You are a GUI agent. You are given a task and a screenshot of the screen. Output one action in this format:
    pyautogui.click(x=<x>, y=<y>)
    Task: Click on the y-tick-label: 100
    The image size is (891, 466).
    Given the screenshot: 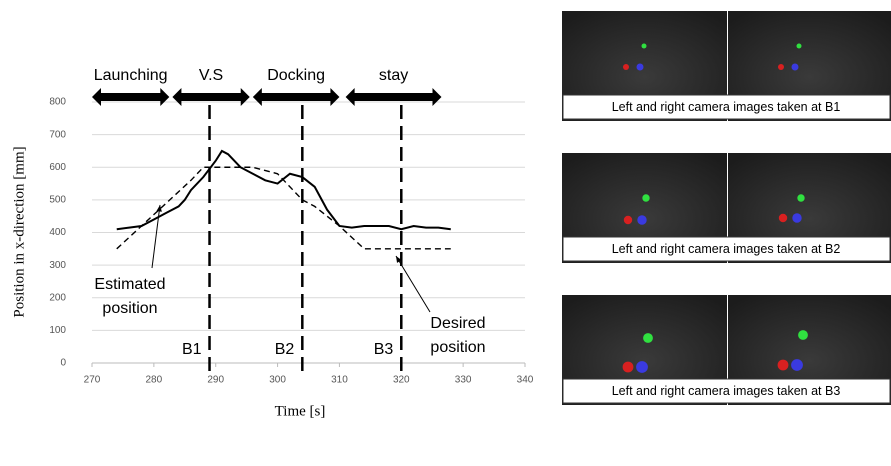 What is the action you would take?
    pyautogui.click(x=57, y=330)
    